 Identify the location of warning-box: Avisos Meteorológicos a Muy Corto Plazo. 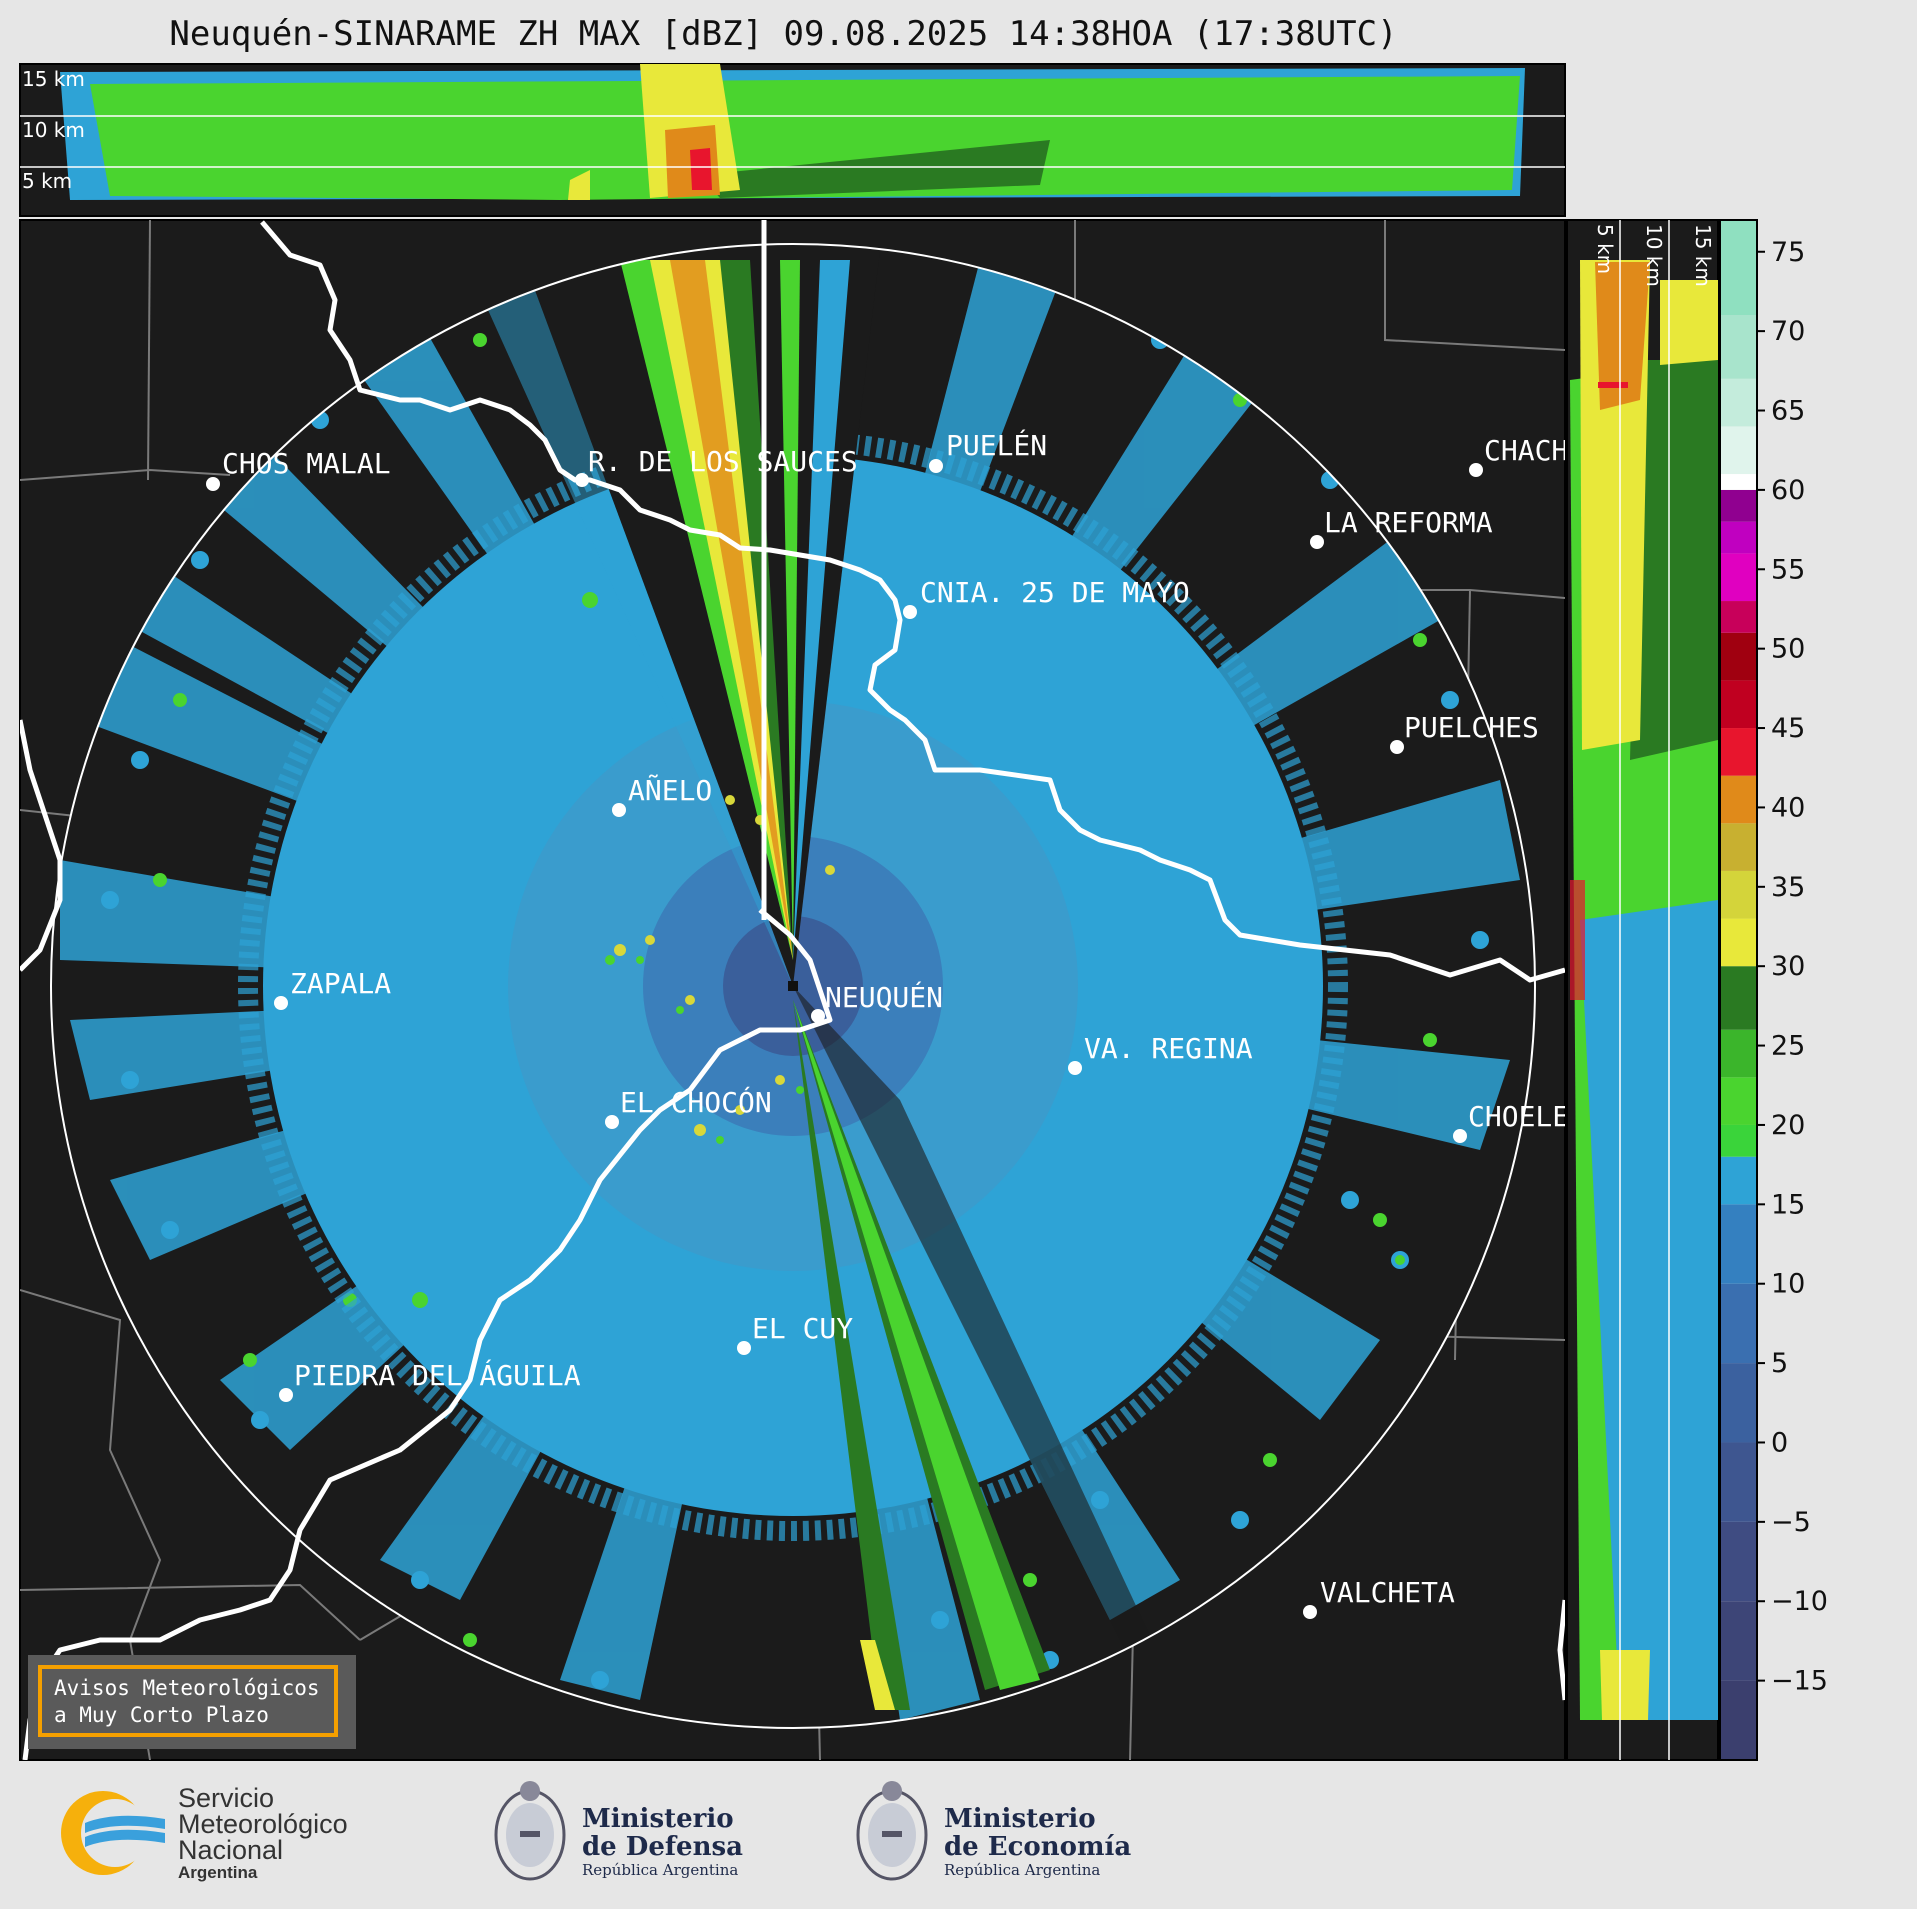
(188, 1701).